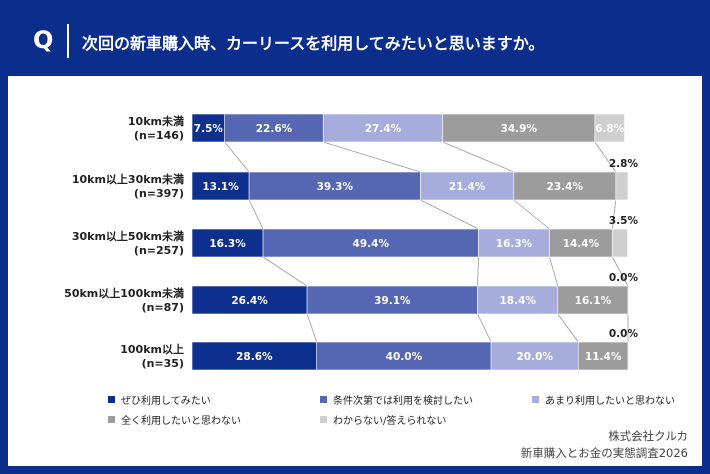  I want to click on category-n-label: (n=35), so click(163, 363).